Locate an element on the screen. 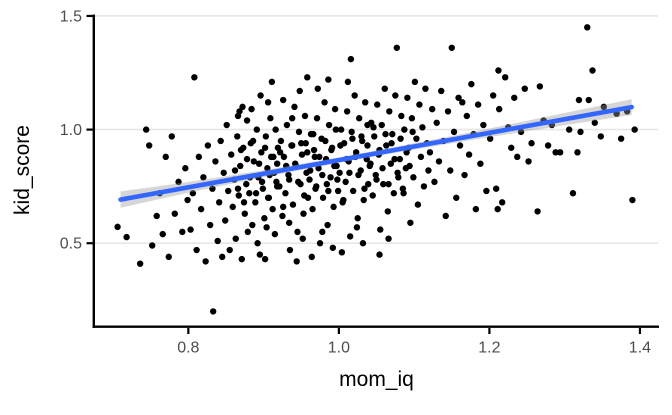 The width and height of the screenshot is (672, 415). y-tick-label: 1.0 is located at coordinates (71, 130).